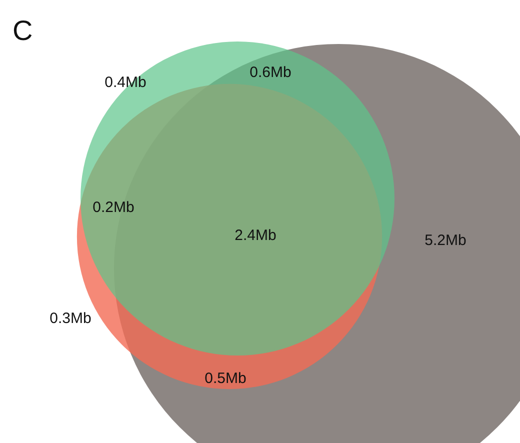 The image size is (520, 443). I want to click on data-label: 0.6Mb, so click(271, 72).